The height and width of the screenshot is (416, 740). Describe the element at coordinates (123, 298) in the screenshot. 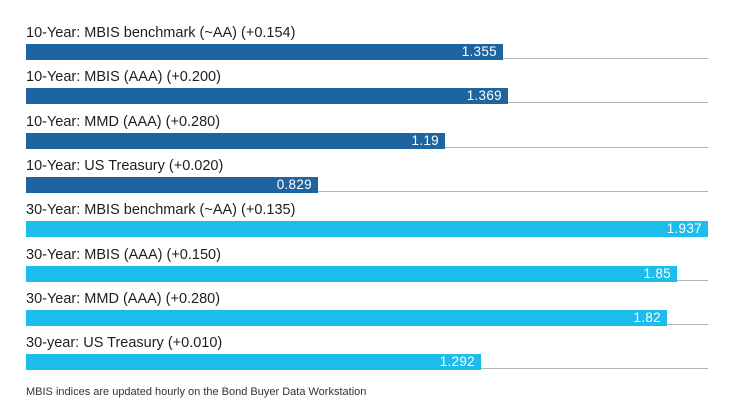

I see `bar-category-label: 30-Year: MMD (AAA) (+0.280)` at that location.